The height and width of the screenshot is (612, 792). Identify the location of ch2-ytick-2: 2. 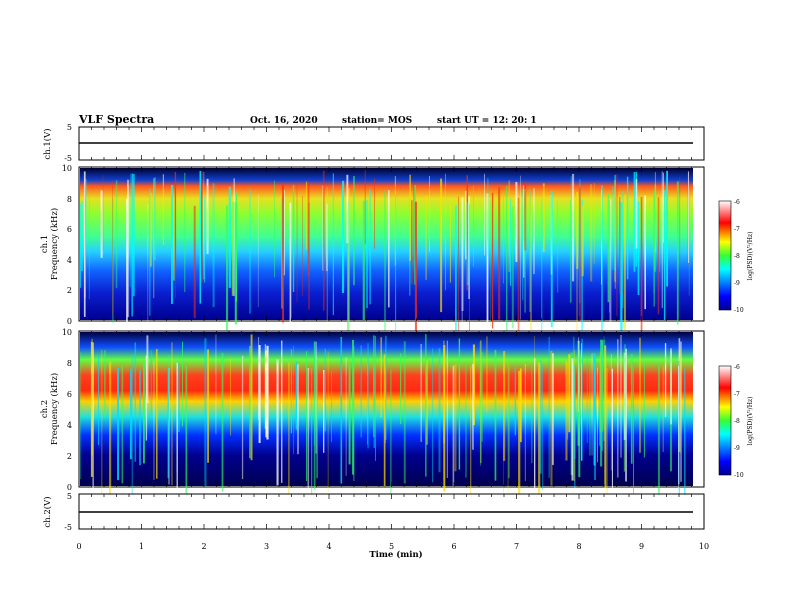
(69, 456).